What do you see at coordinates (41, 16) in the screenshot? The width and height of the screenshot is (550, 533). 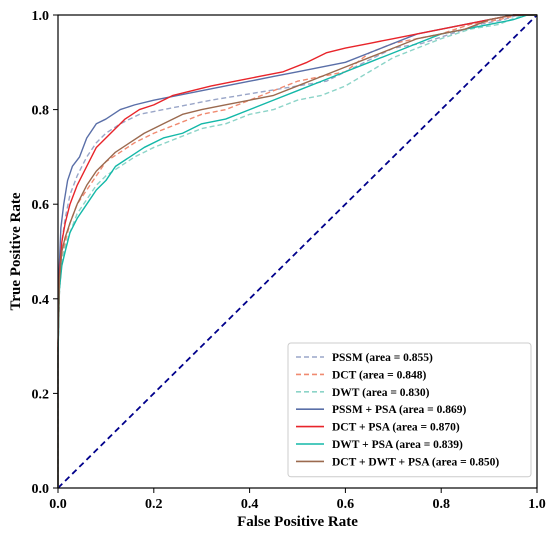 I see `y-tick-label: 1.0` at bounding box center [41, 16].